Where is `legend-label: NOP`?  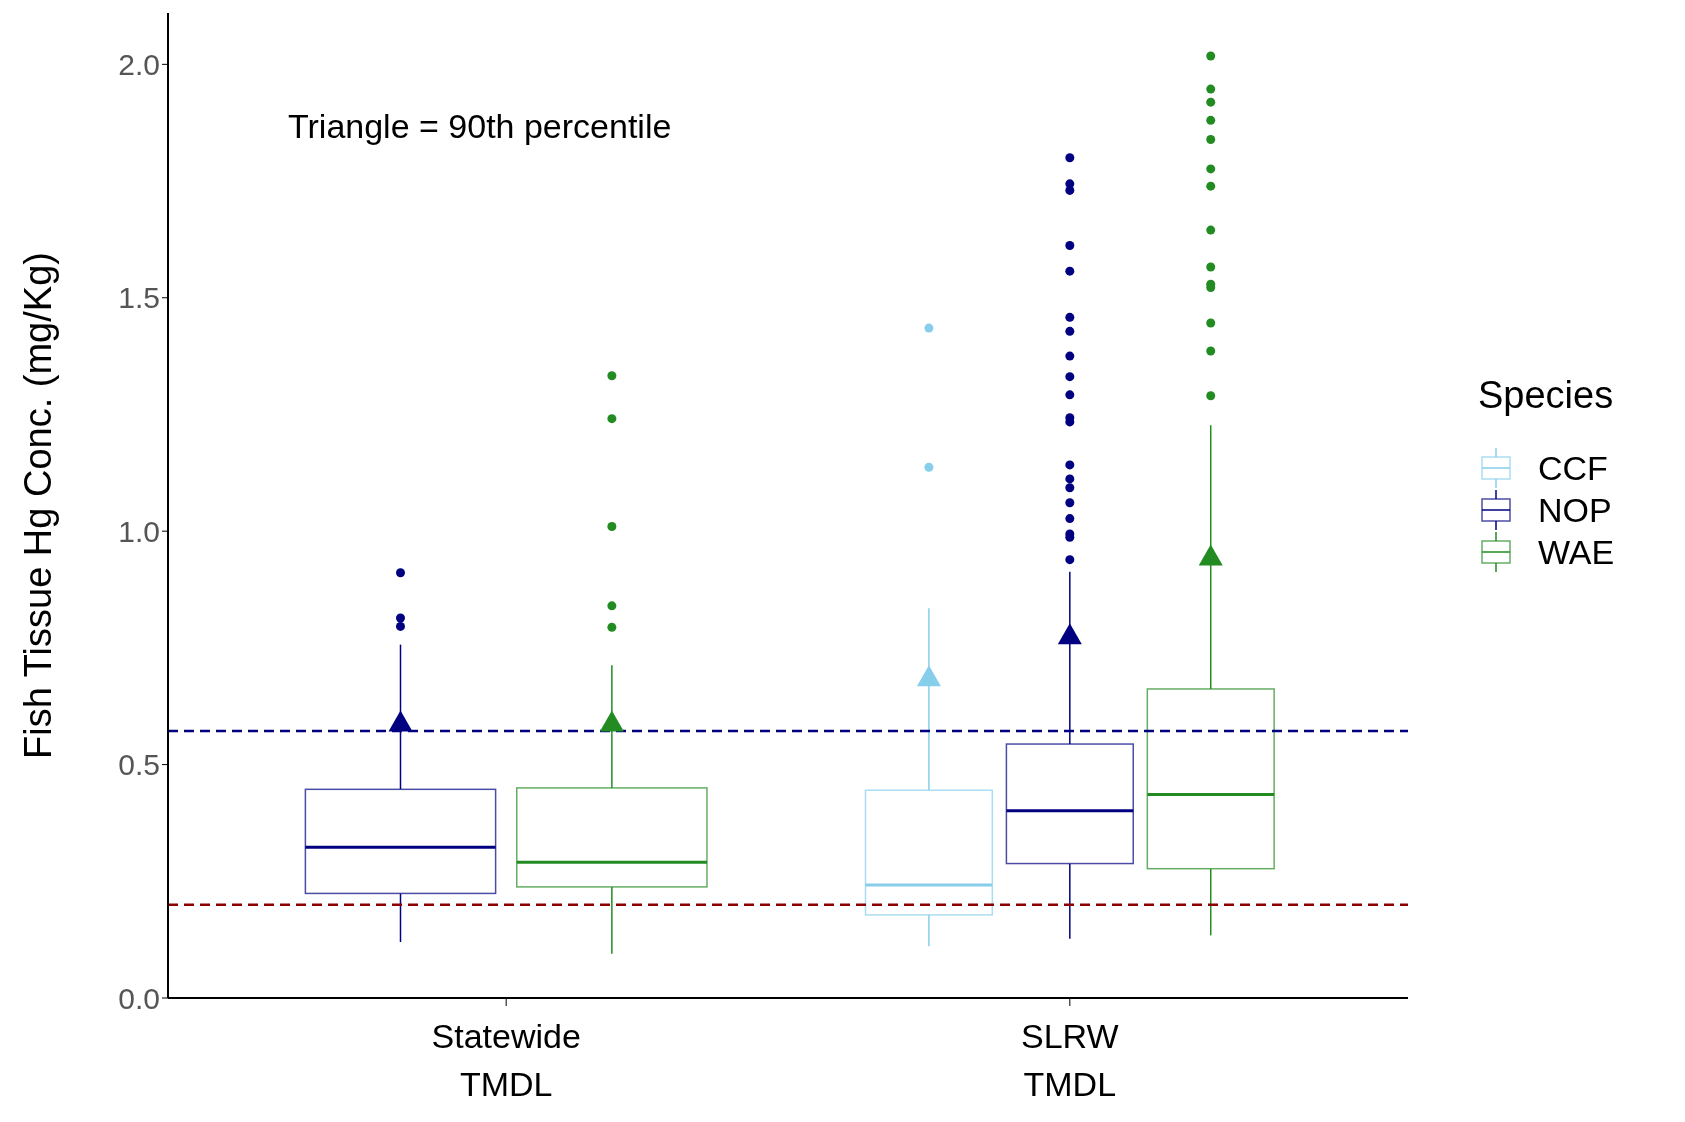
legend-label: NOP is located at coordinates (1575, 510).